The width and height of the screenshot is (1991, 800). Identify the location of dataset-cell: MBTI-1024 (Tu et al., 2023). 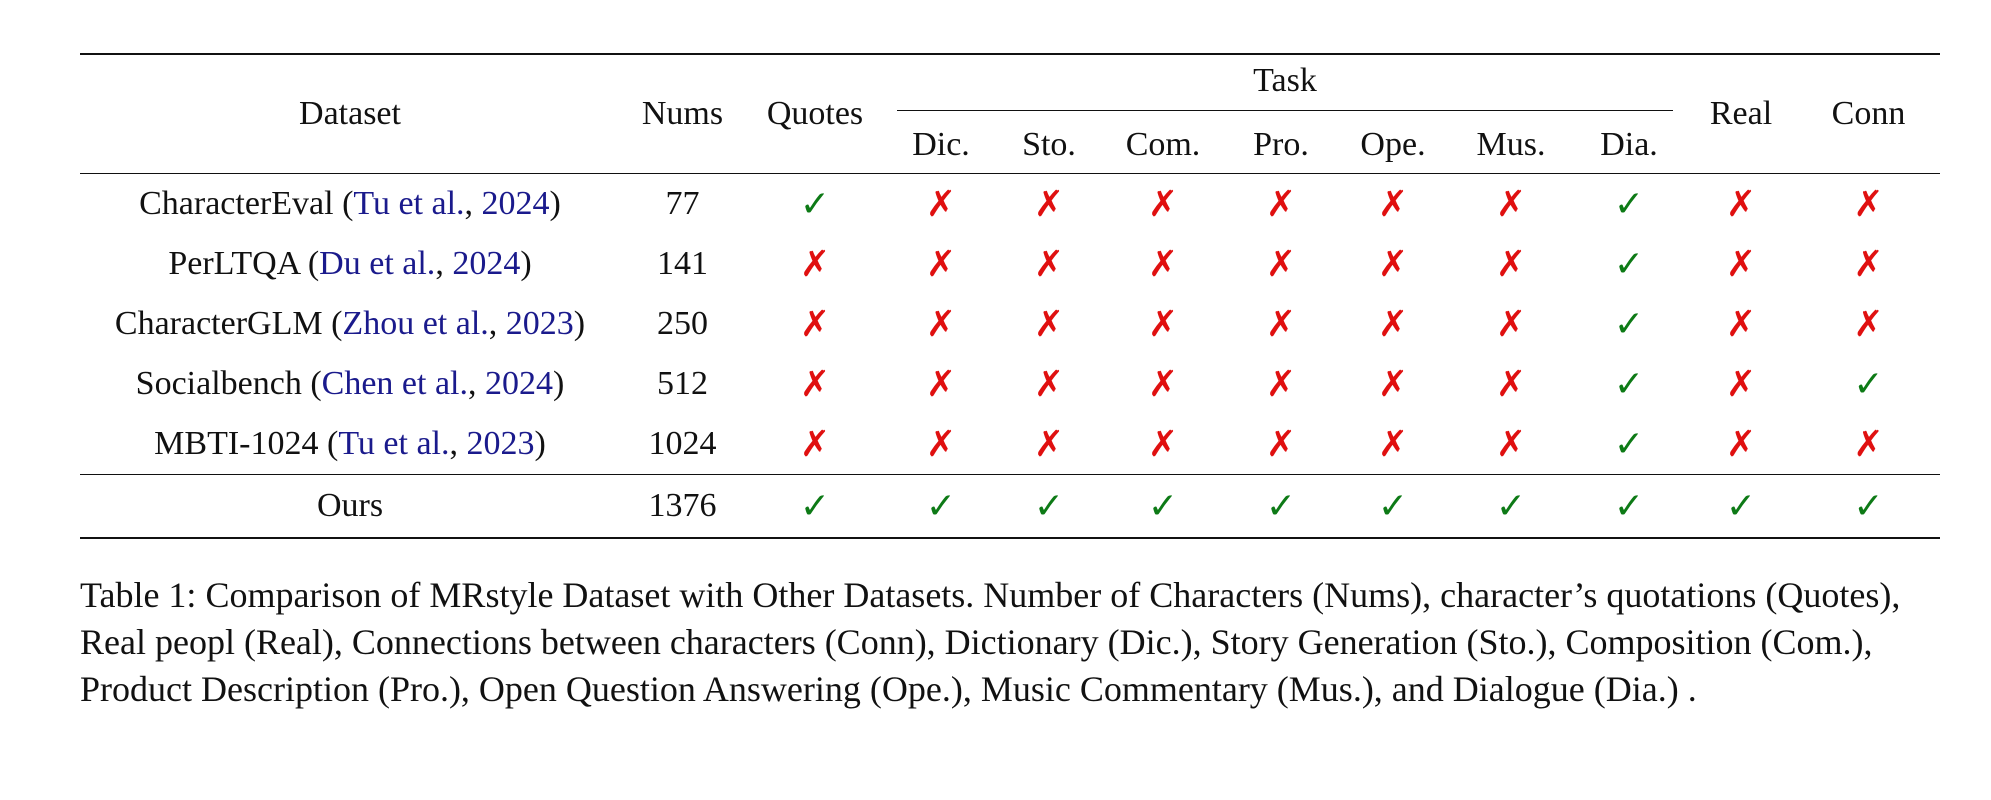
(350, 443).